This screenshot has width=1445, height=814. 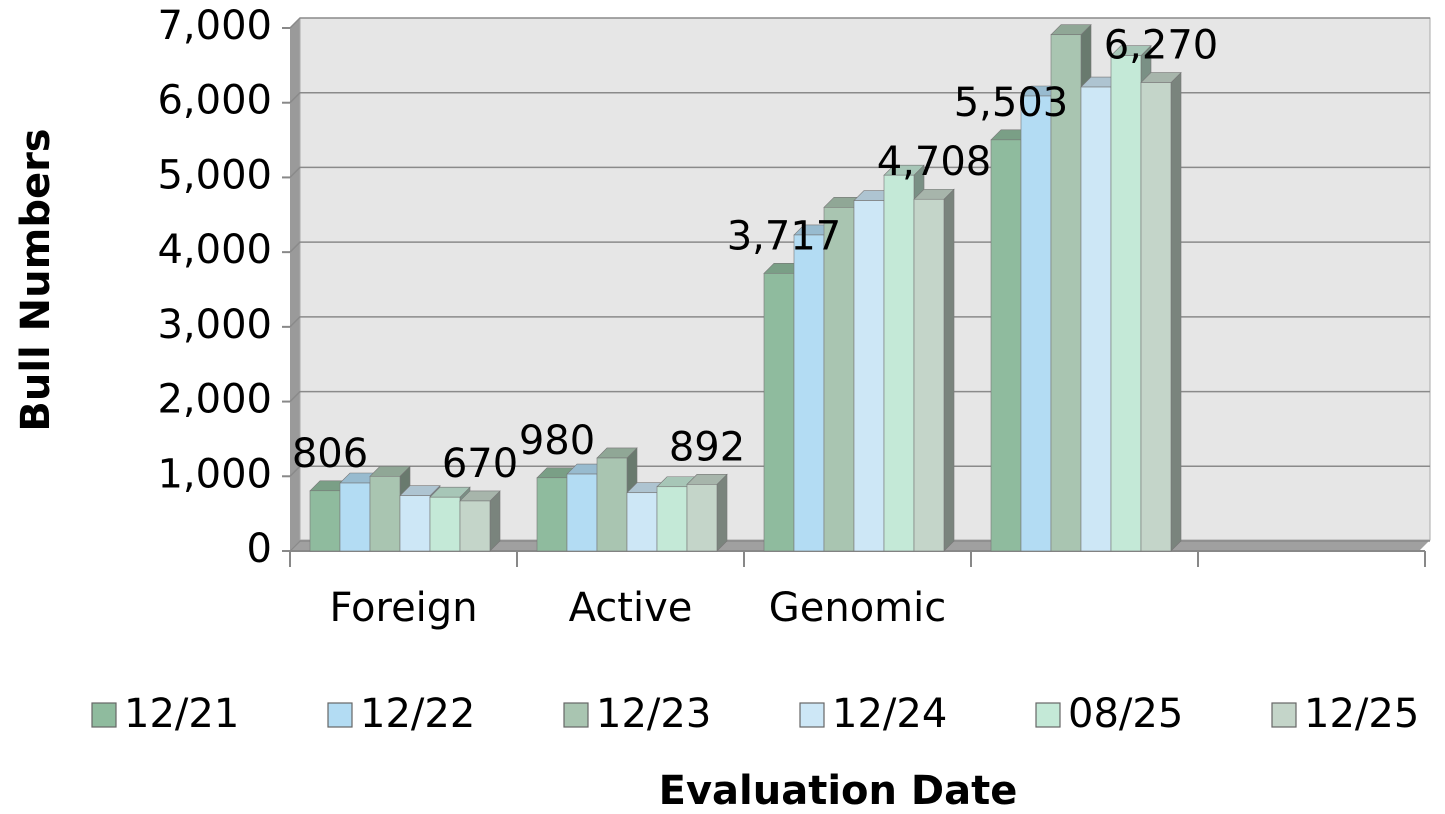 I want to click on x-axis-title: Evaluation Date, so click(x=838, y=791).